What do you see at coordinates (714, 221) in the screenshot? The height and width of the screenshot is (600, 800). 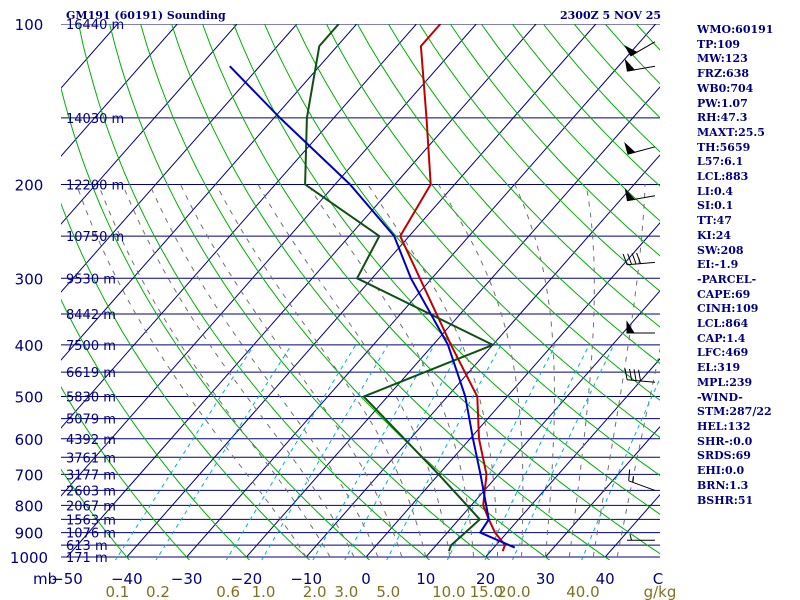 I see `index-item: TT:47` at bounding box center [714, 221].